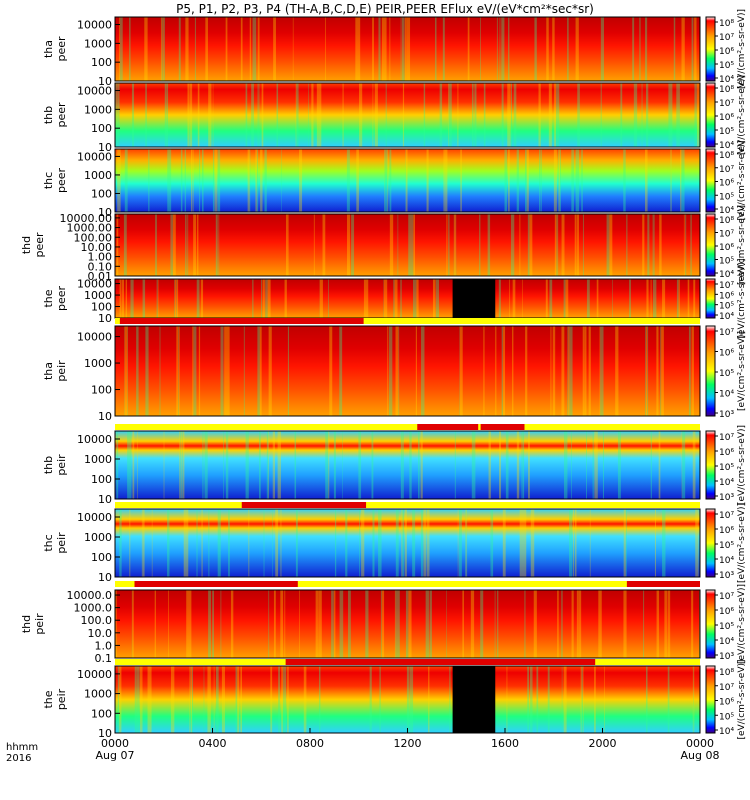  I want to click on colorbar-tick-label: 10⁴, so click(726, 483).